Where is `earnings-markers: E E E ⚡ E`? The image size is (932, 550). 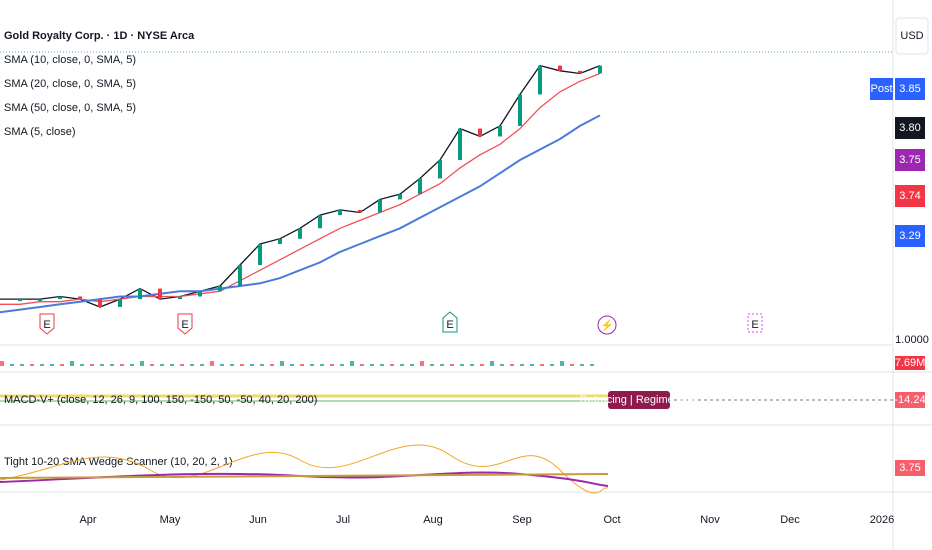
earnings-markers: E E E ⚡ E is located at coordinates (401, 323).